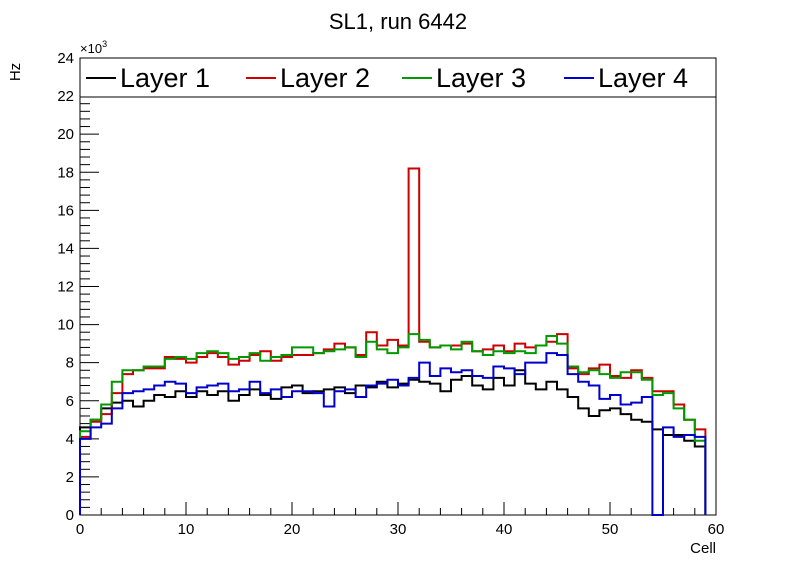 The height and width of the screenshot is (572, 796). Describe the element at coordinates (70, 515) in the screenshot. I see `y-tick-label: 0` at that location.